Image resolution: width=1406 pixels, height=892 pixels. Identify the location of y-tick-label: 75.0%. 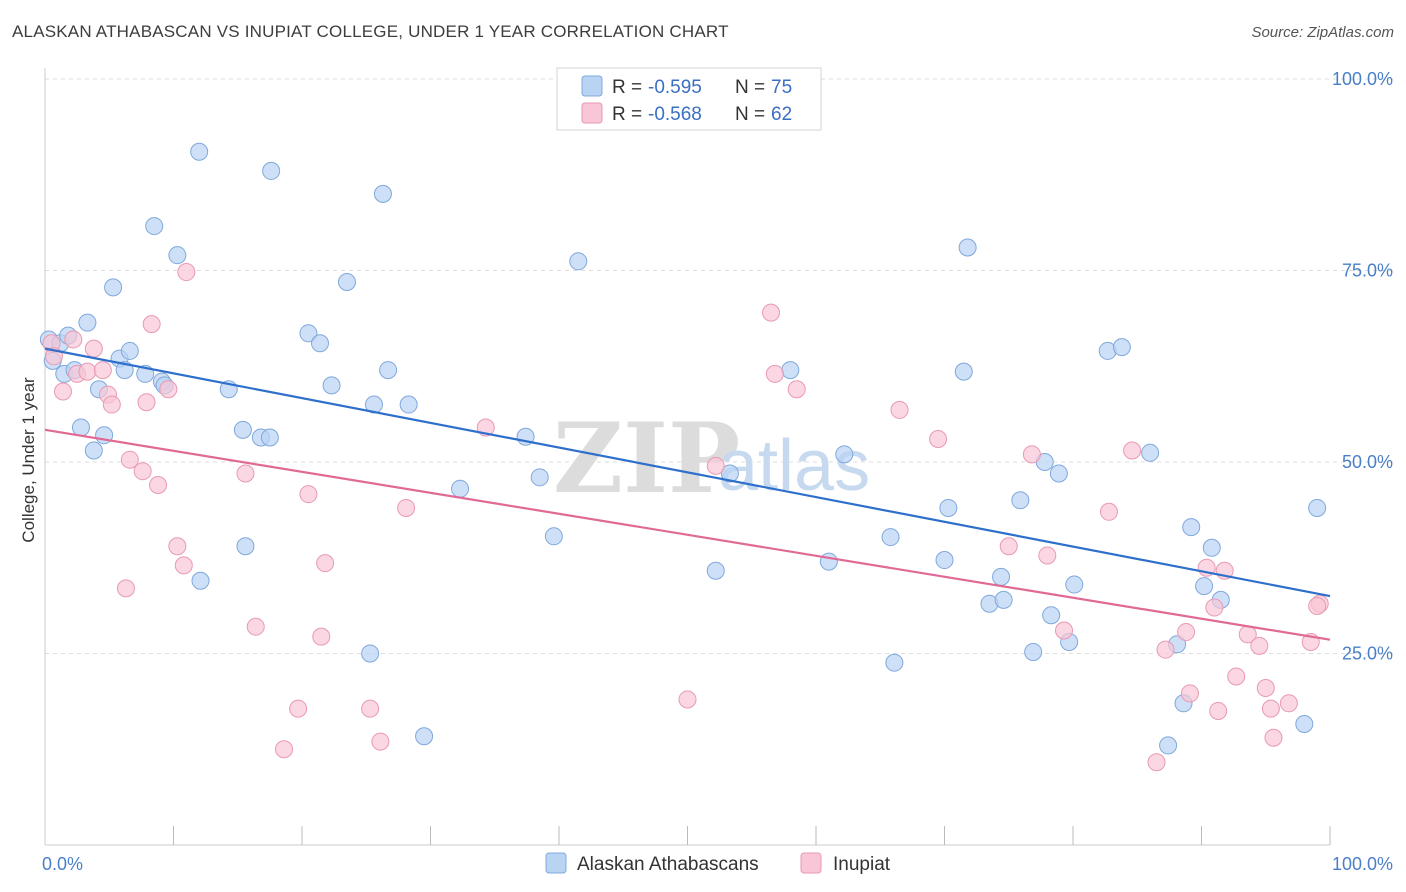
(1367, 271).